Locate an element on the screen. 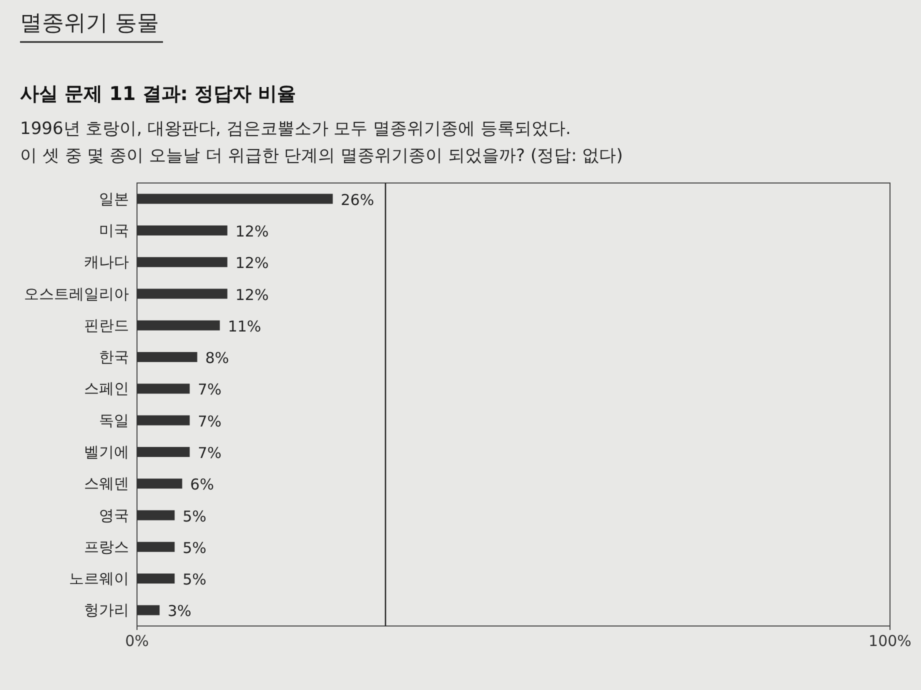 The height and width of the screenshot is (690, 921). y-tick-label: 헝가리 is located at coordinates (106, 610).